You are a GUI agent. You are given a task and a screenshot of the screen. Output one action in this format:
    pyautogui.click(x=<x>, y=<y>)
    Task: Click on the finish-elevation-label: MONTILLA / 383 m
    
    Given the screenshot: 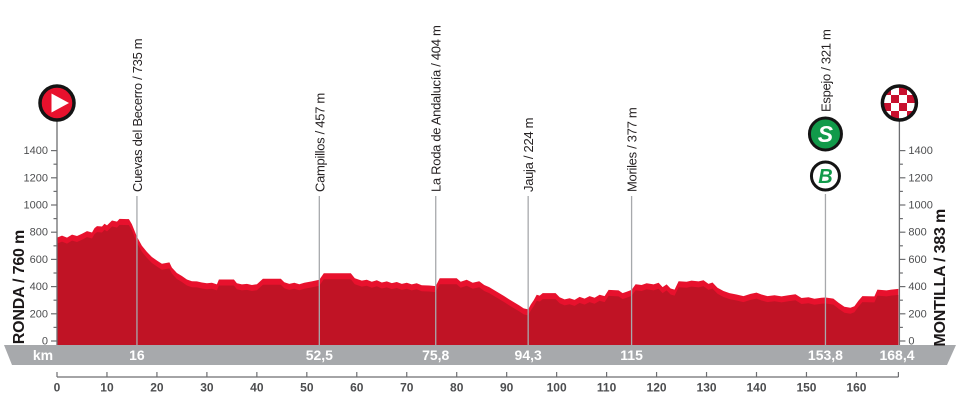 What is the action you would take?
    pyautogui.click(x=940, y=278)
    